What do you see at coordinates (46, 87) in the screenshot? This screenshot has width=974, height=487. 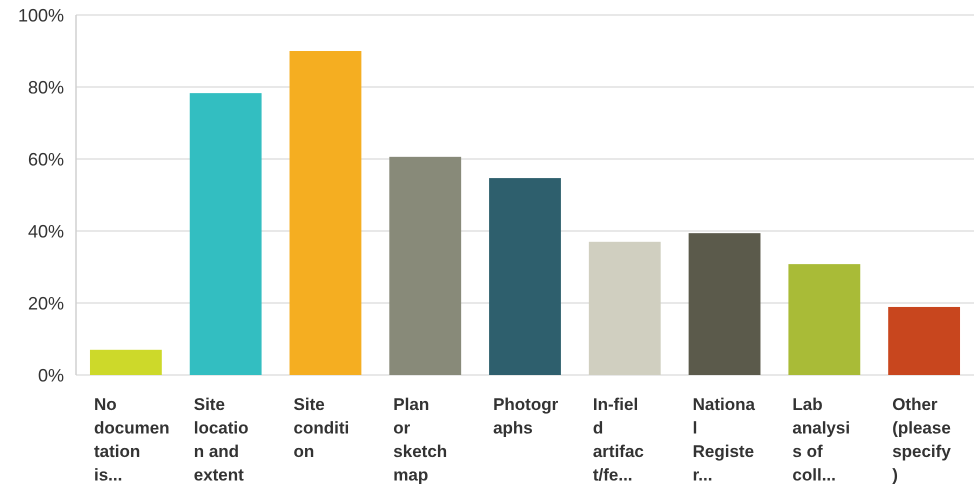 I see `y-tick-label: 80%` at bounding box center [46, 87].